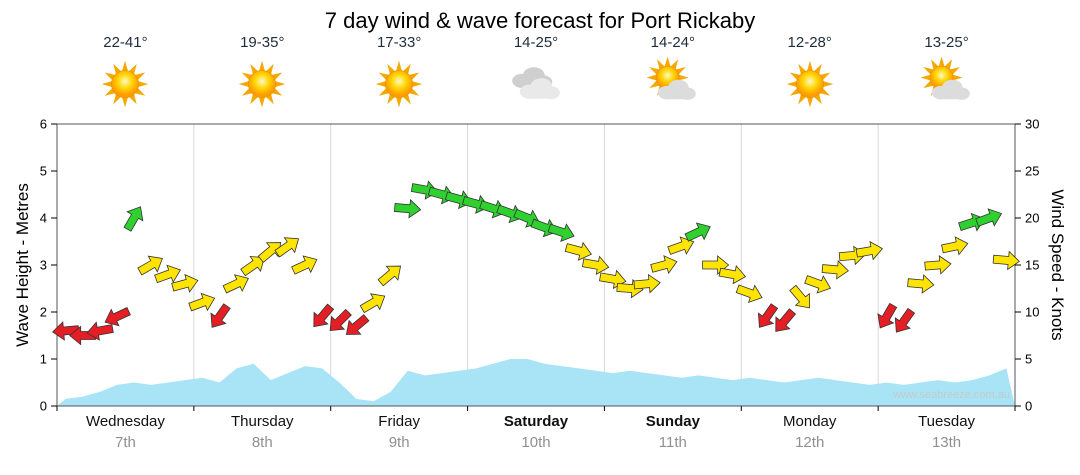 Image resolution: width=1080 pixels, height=475 pixels. Describe the element at coordinates (125, 432) in the screenshot. I see `day-label: Wednesday 7th` at that location.